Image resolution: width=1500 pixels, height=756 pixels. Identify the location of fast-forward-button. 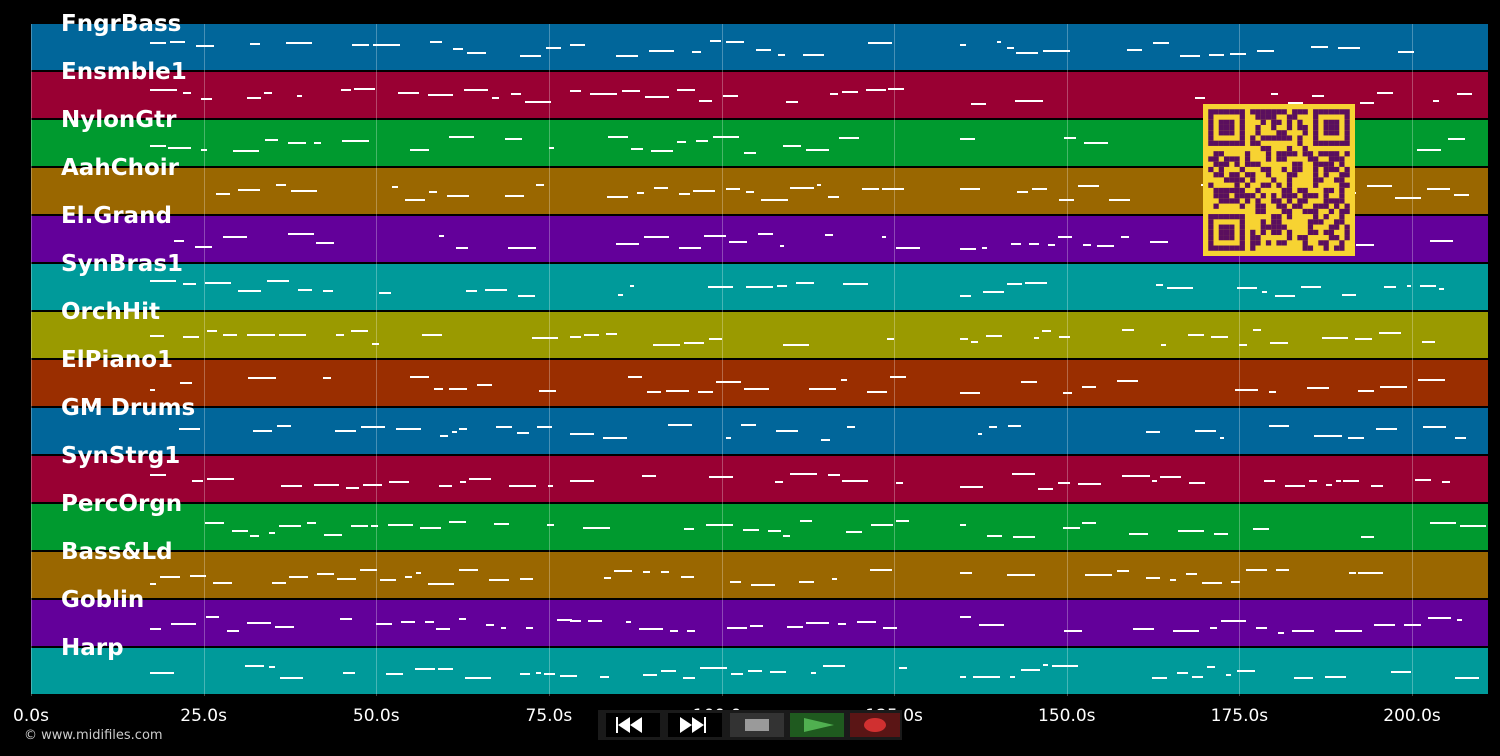
(695, 725).